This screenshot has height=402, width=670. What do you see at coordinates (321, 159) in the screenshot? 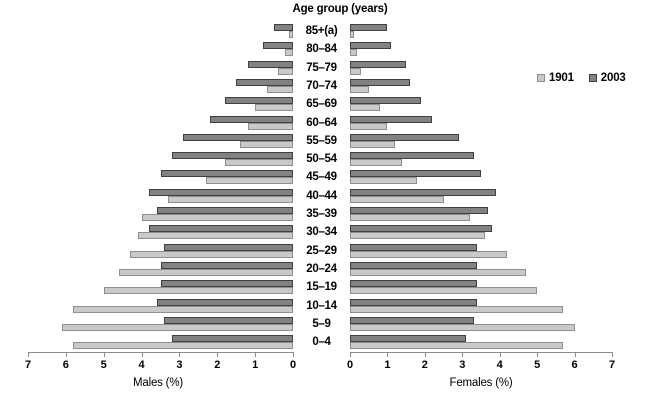
I see `age-group-label-50-54: 50–54` at bounding box center [321, 159].